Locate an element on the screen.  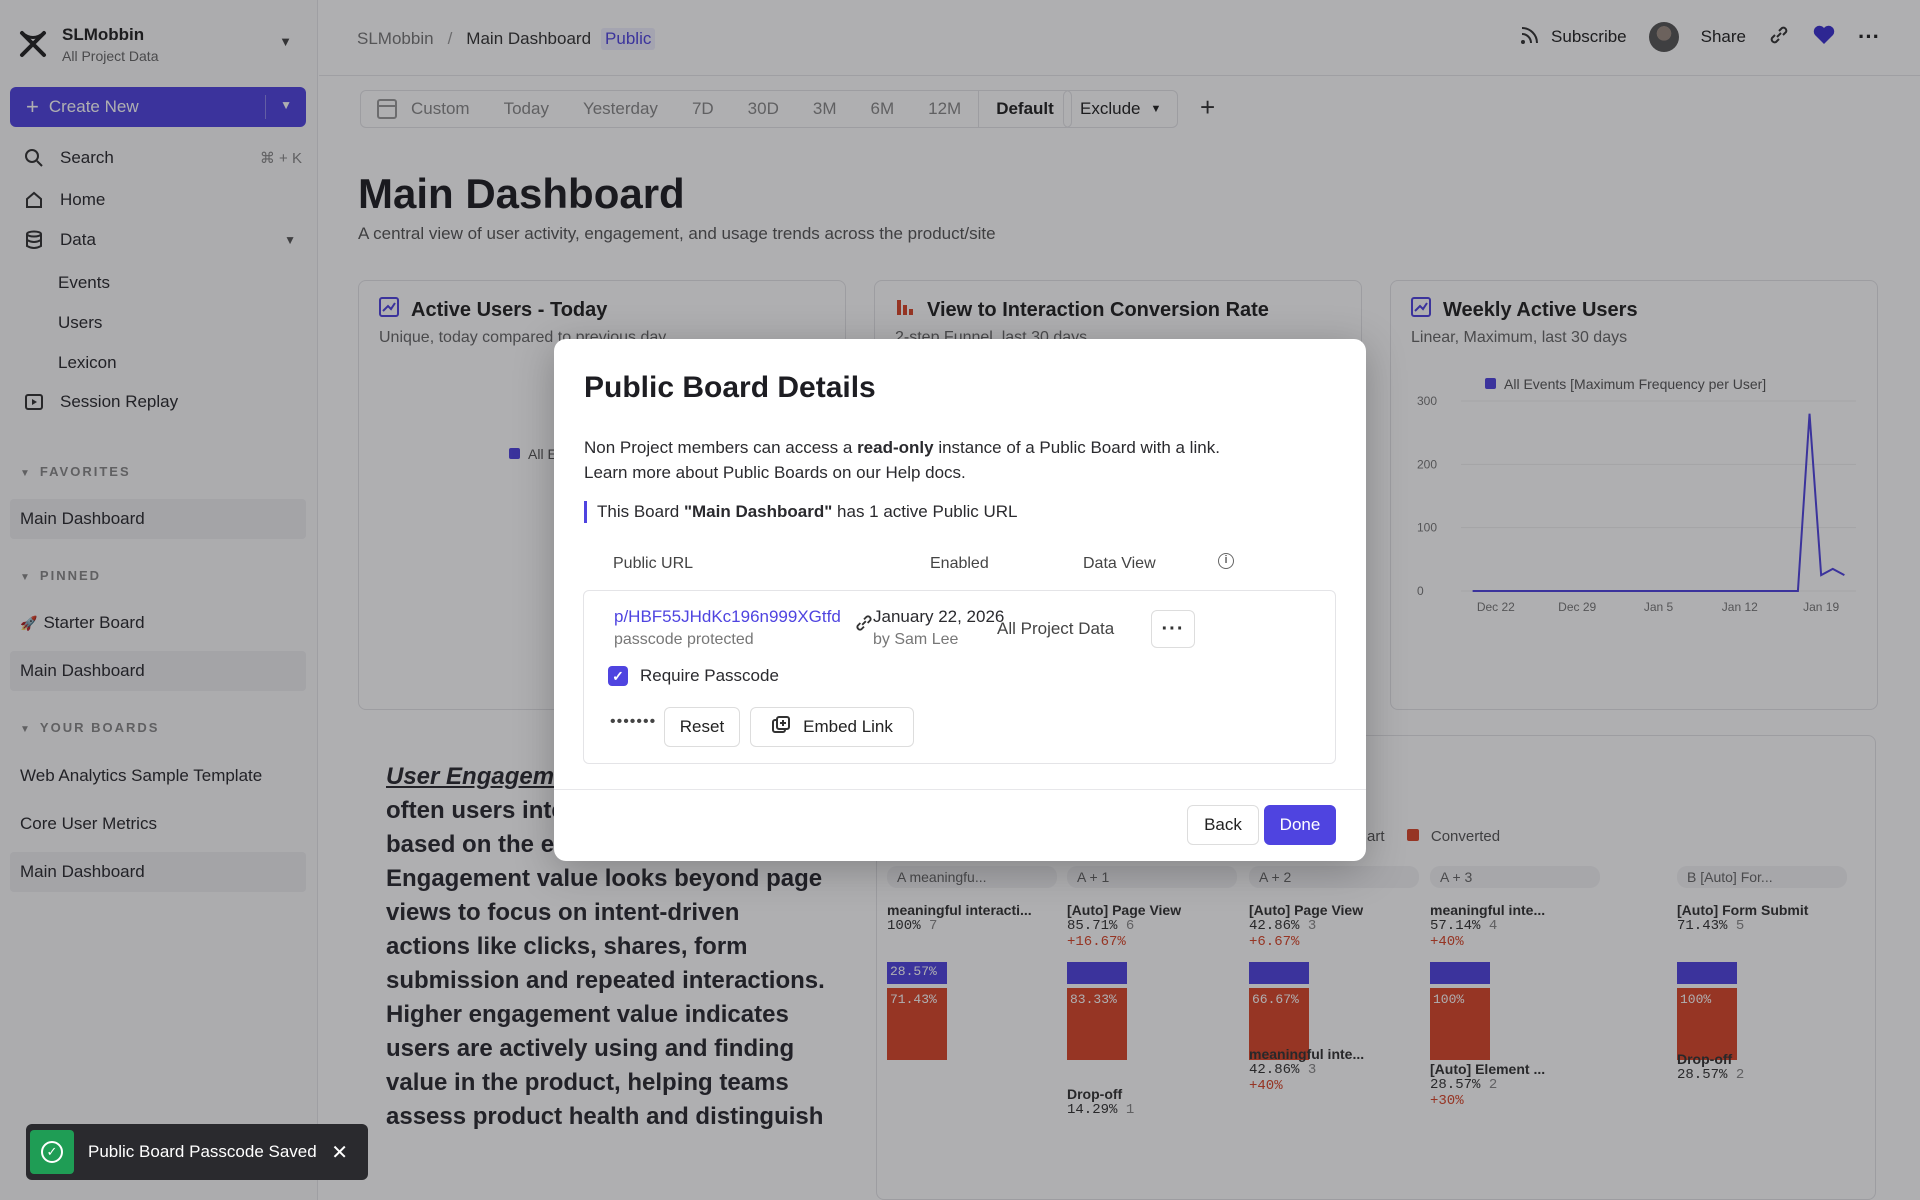
breadcrumb-sep: / is located at coordinates (450, 38).